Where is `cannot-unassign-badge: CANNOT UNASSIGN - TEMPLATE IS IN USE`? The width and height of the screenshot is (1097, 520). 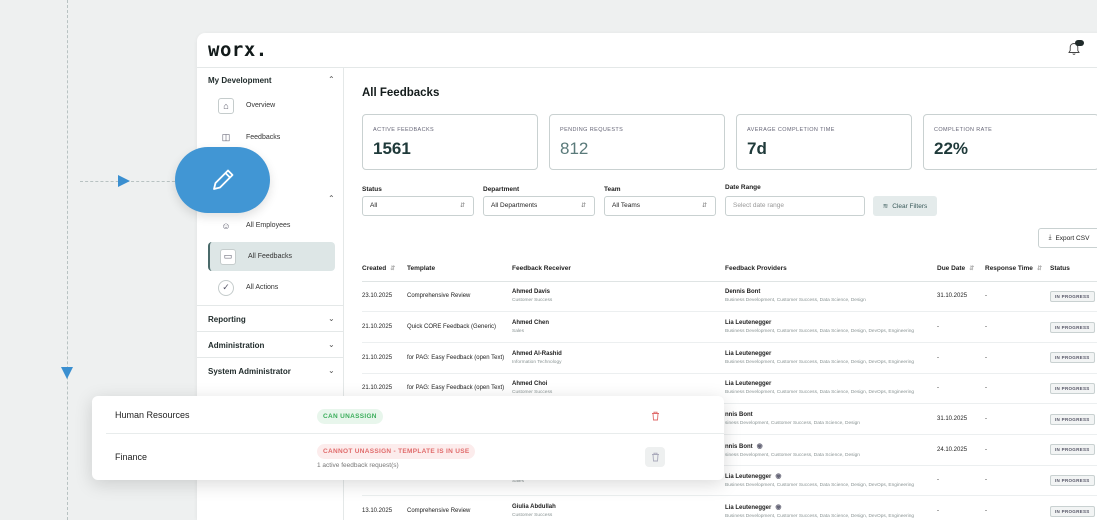
cannot-unassign-badge: CANNOT UNASSIGN - TEMPLATE IS IN USE is located at coordinates (396, 451).